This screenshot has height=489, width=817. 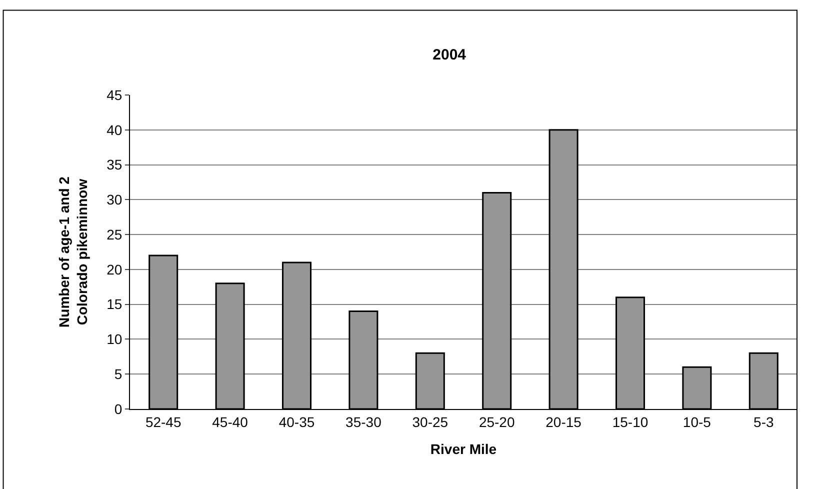 I want to click on y-tick-label: 45, so click(x=114, y=94).